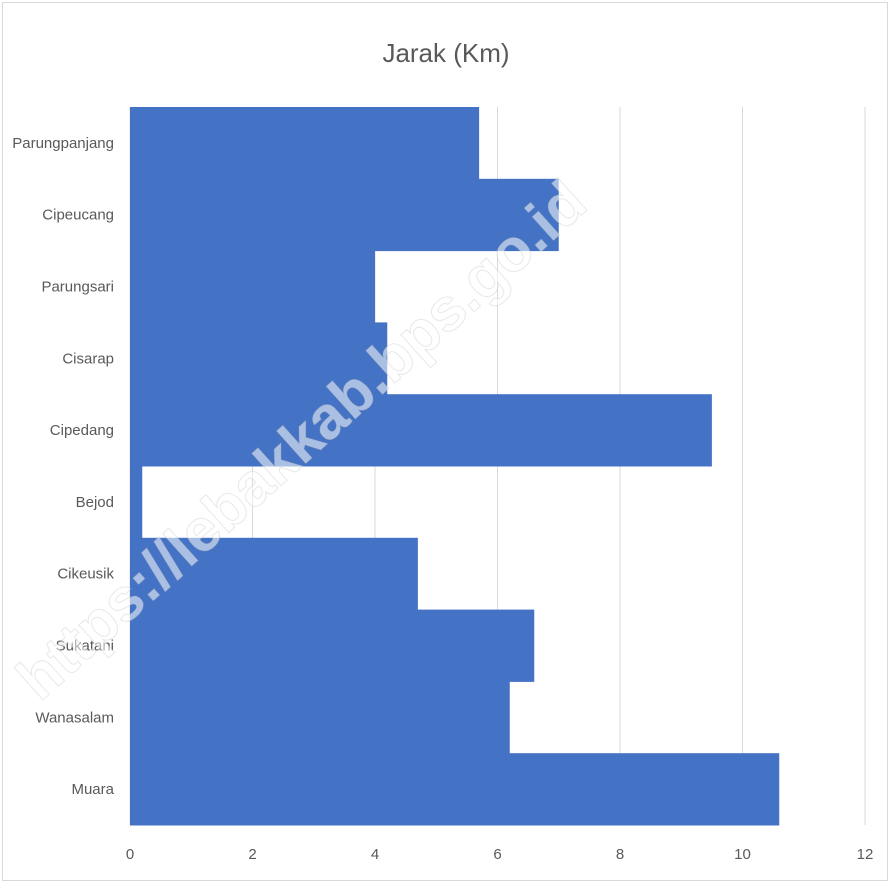  What do you see at coordinates (74, 717) in the screenshot?
I see `category-label: Wanasalam` at bounding box center [74, 717].